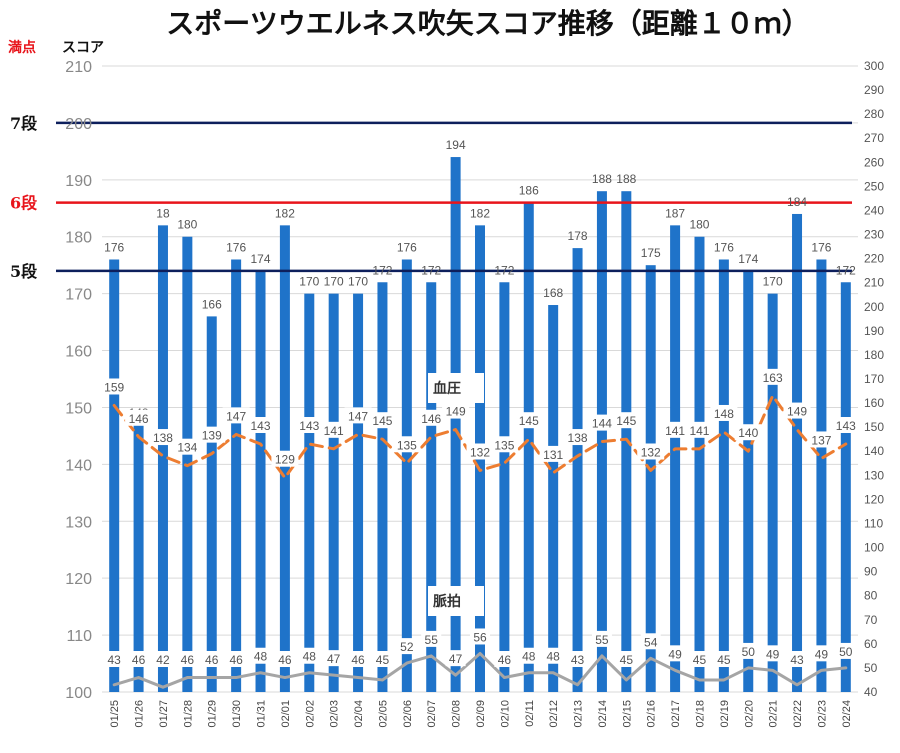 The height and width of the screenshot is (753, 900). I want to click on bar-label: 166, so click(212, 304).